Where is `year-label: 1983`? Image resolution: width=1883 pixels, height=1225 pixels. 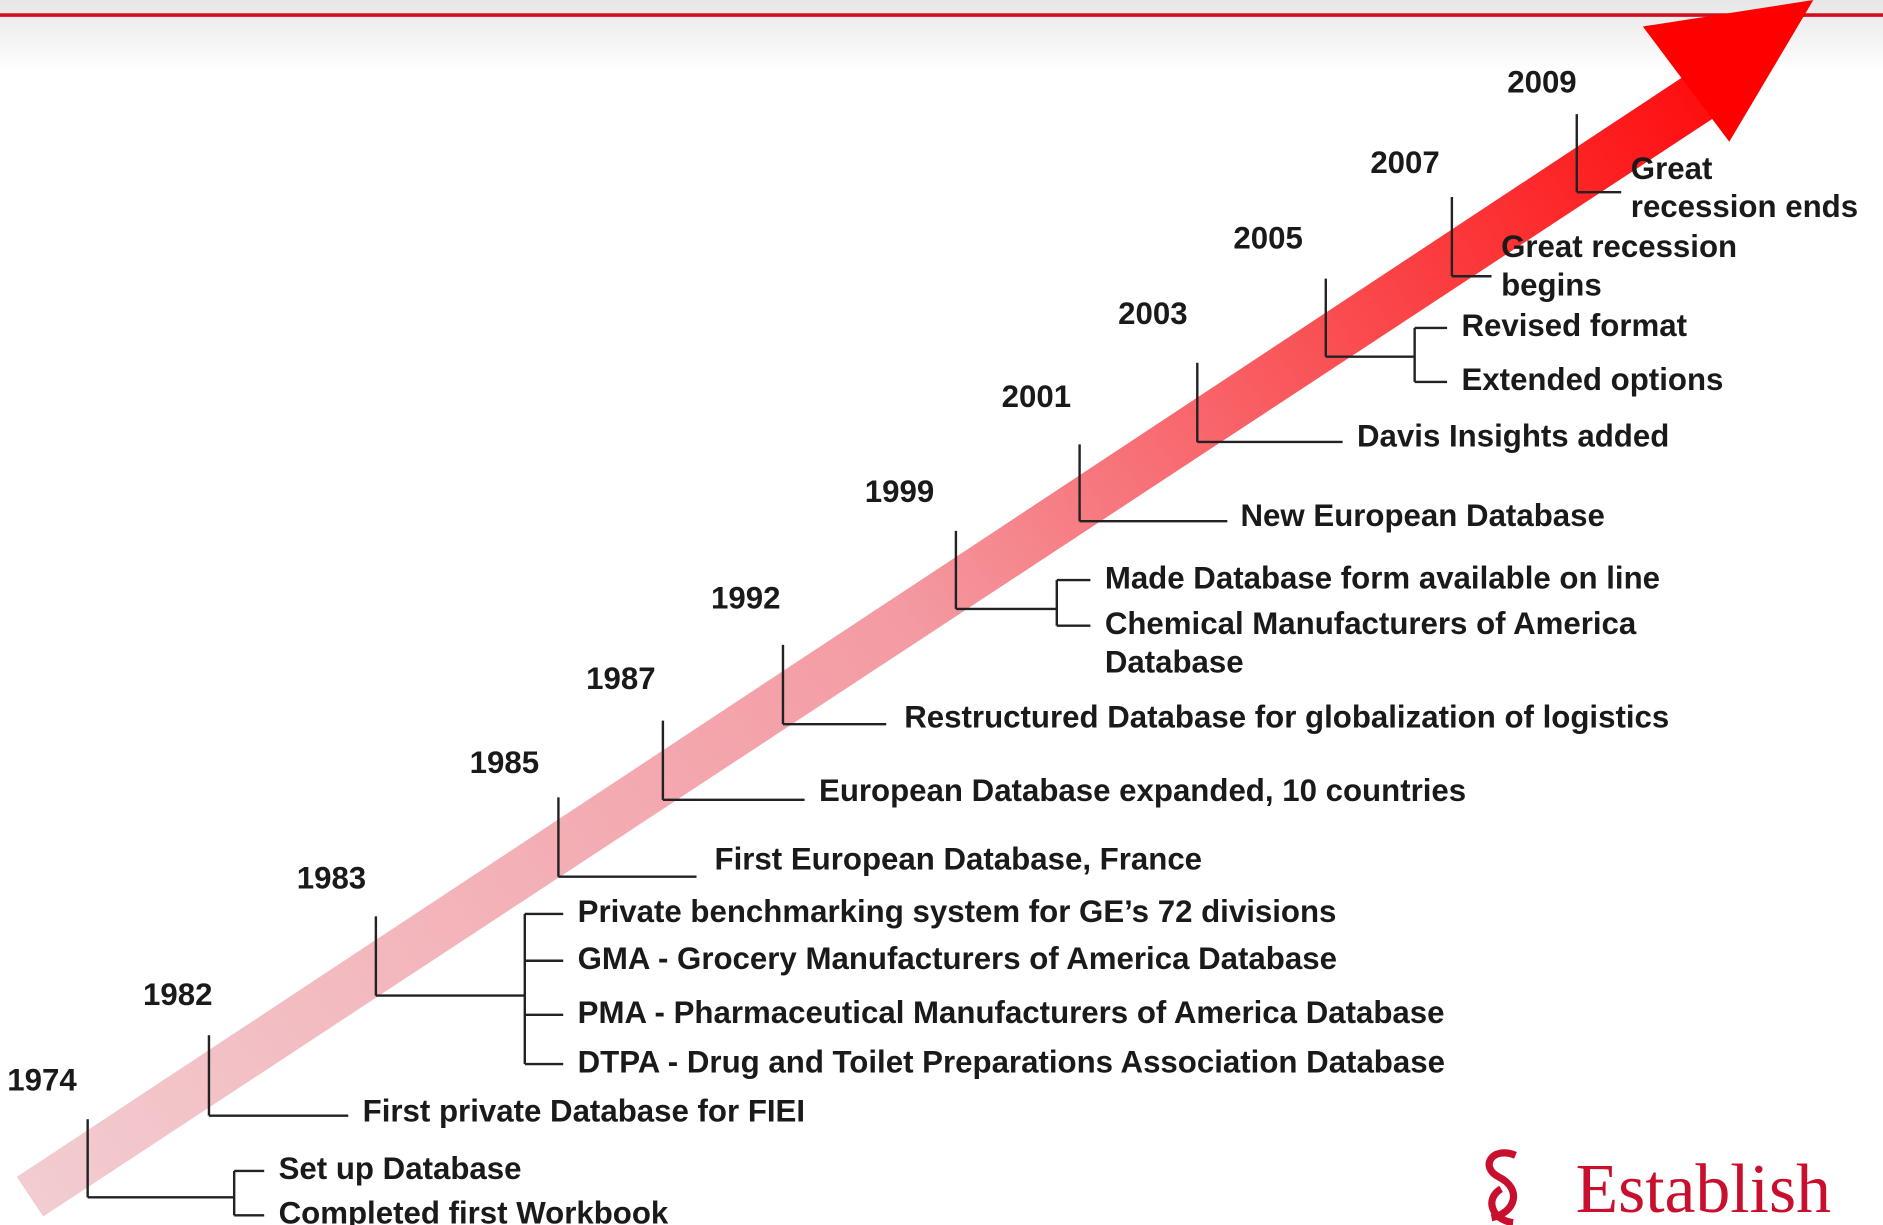 year-label: 1983 is located at coordinates (331, 878).